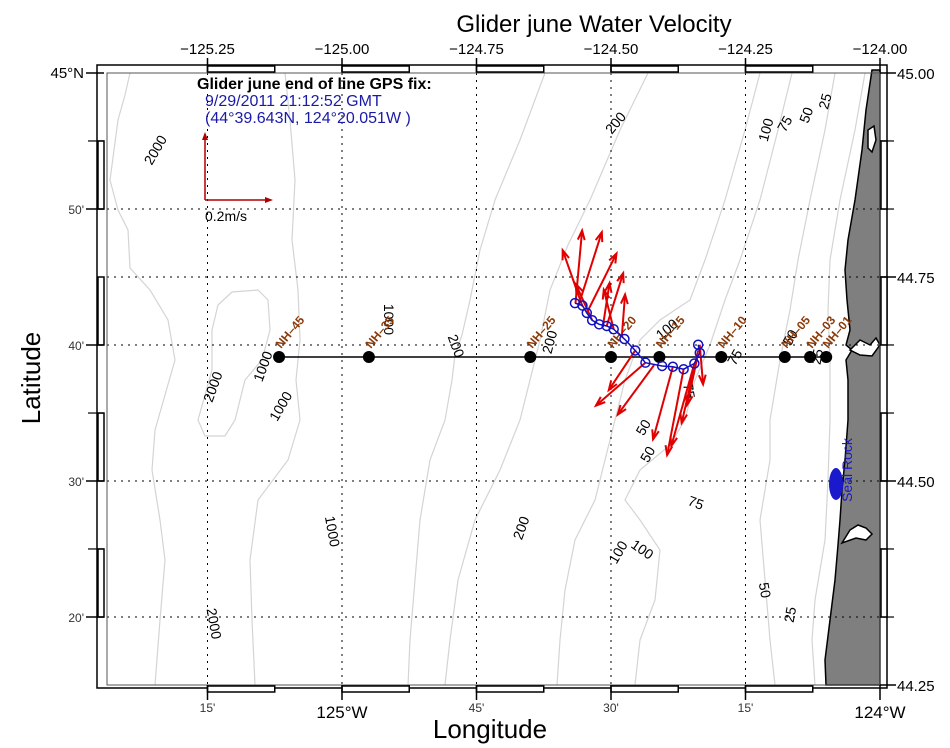  I want to click on top-tick-label: −125.25, so click(207, 49).